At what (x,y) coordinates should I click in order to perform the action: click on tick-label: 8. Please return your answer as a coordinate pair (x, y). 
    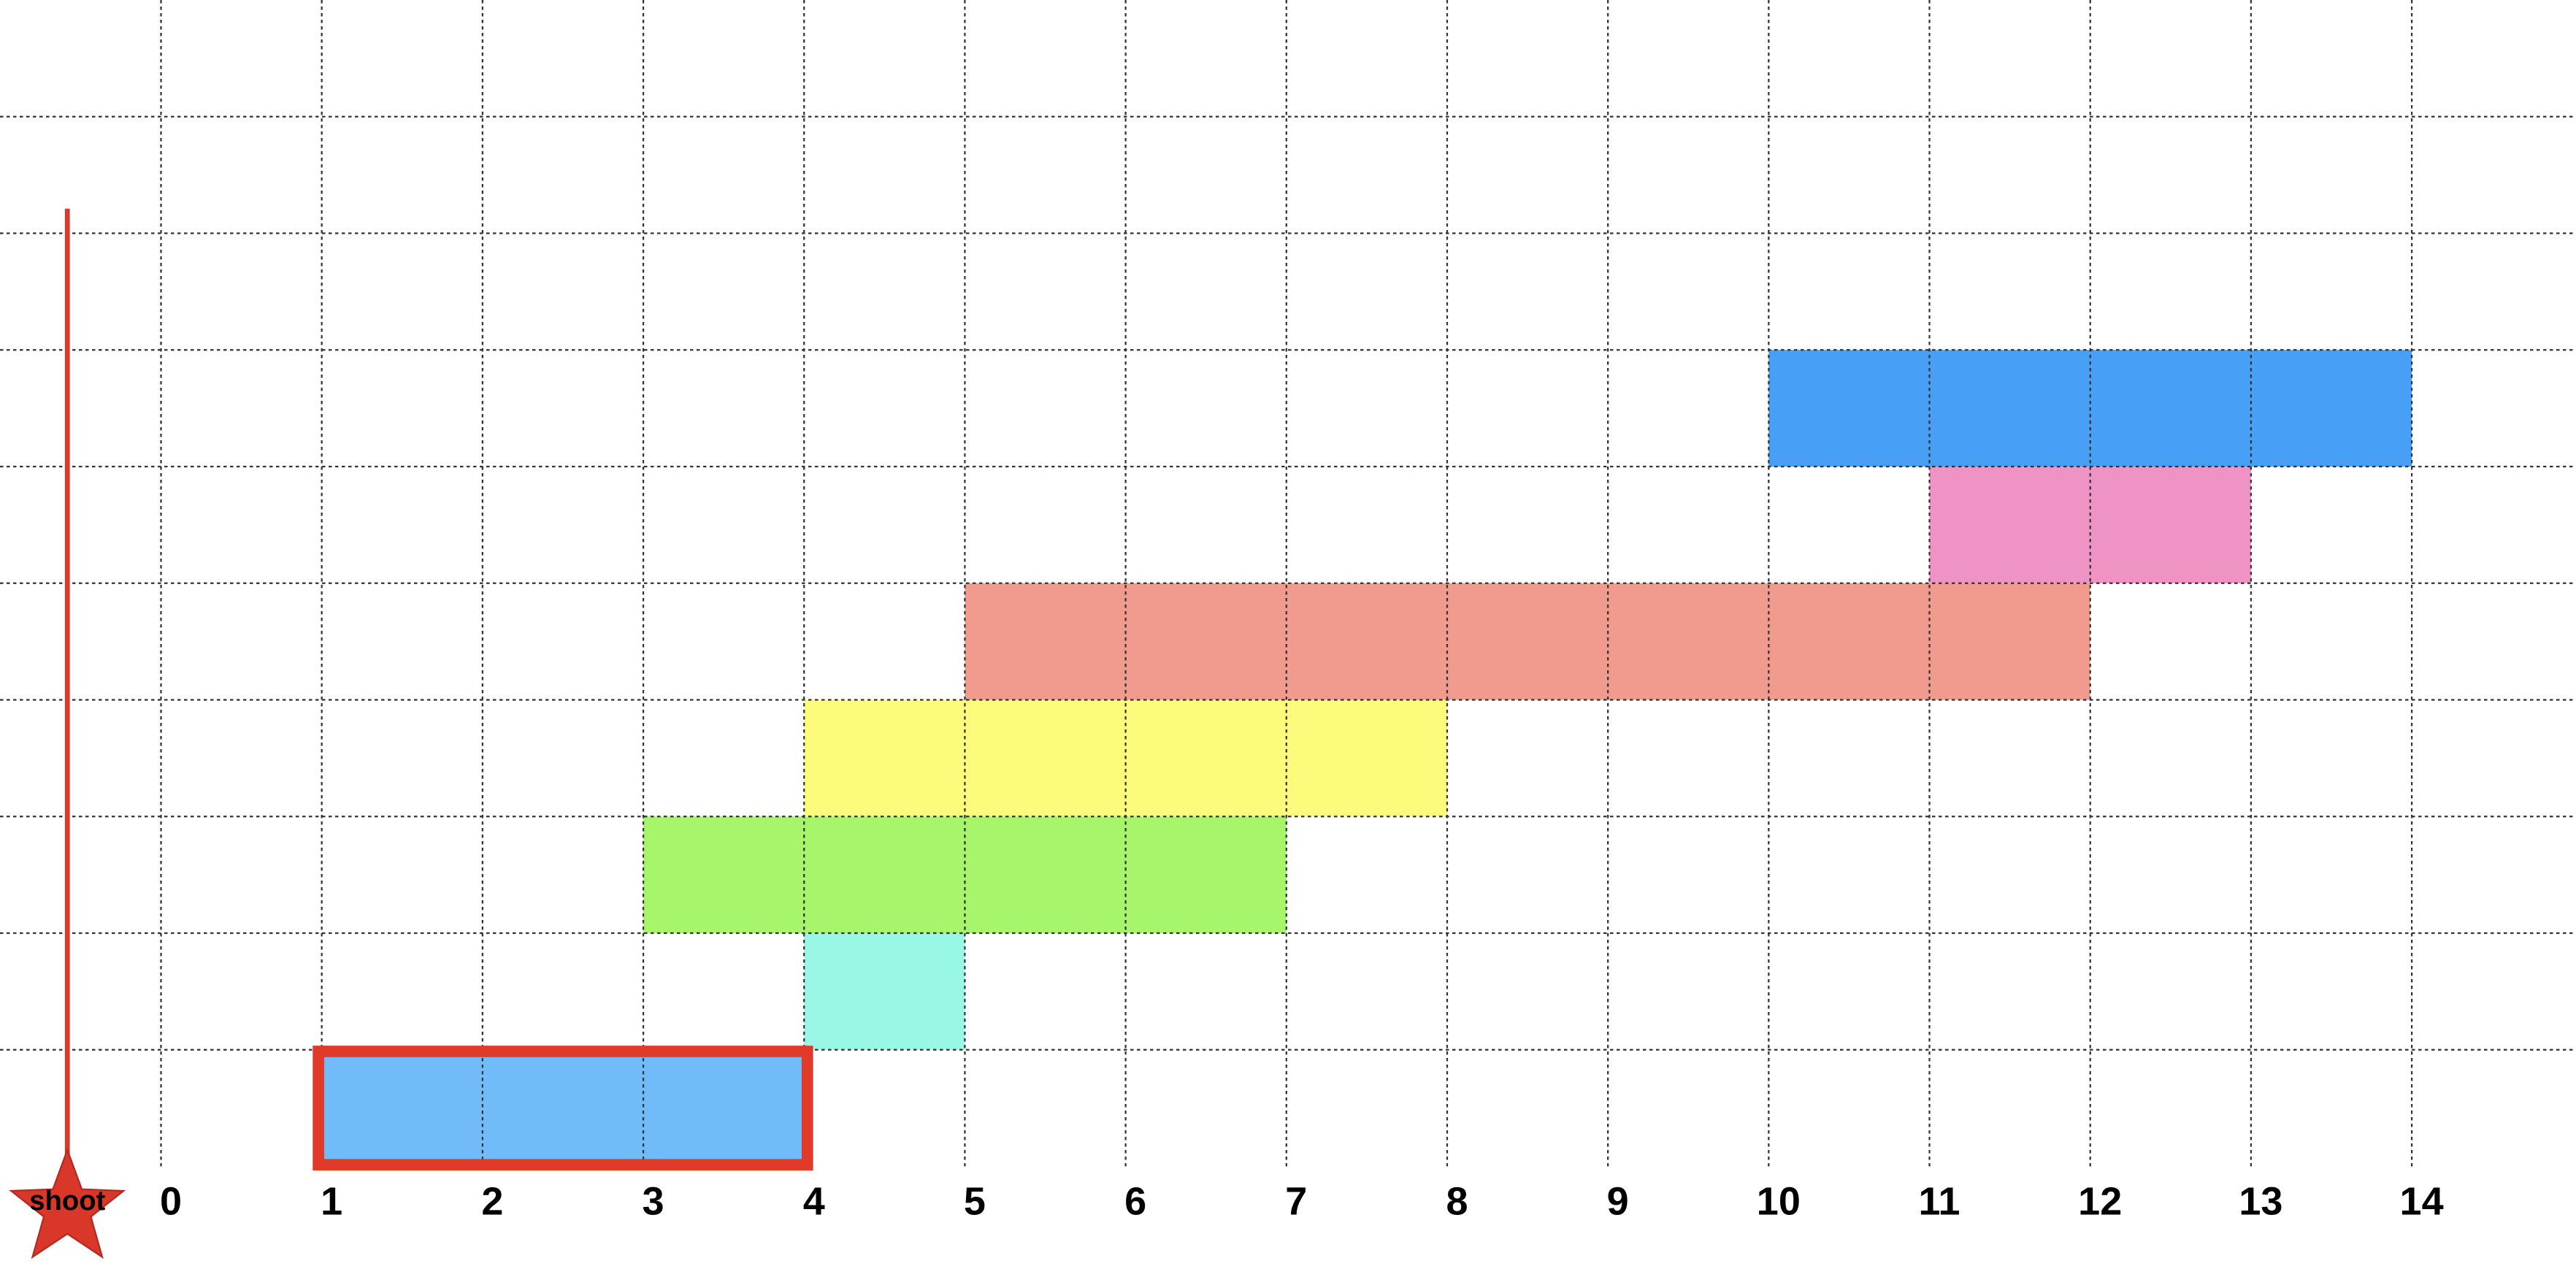
    Looking at the image, I should click on (1457, 1202).